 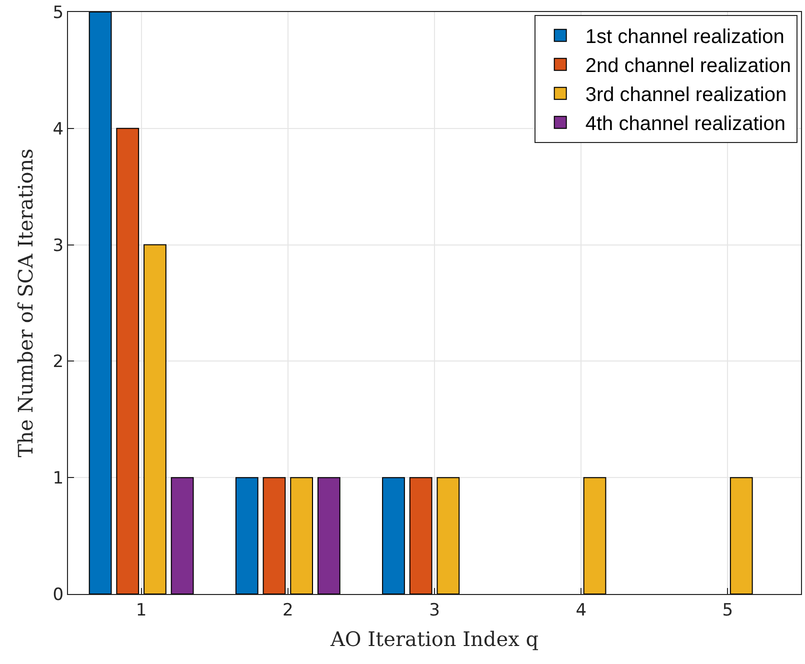 I want to click on x-tick-label: 5, so click(x=728, y=610).